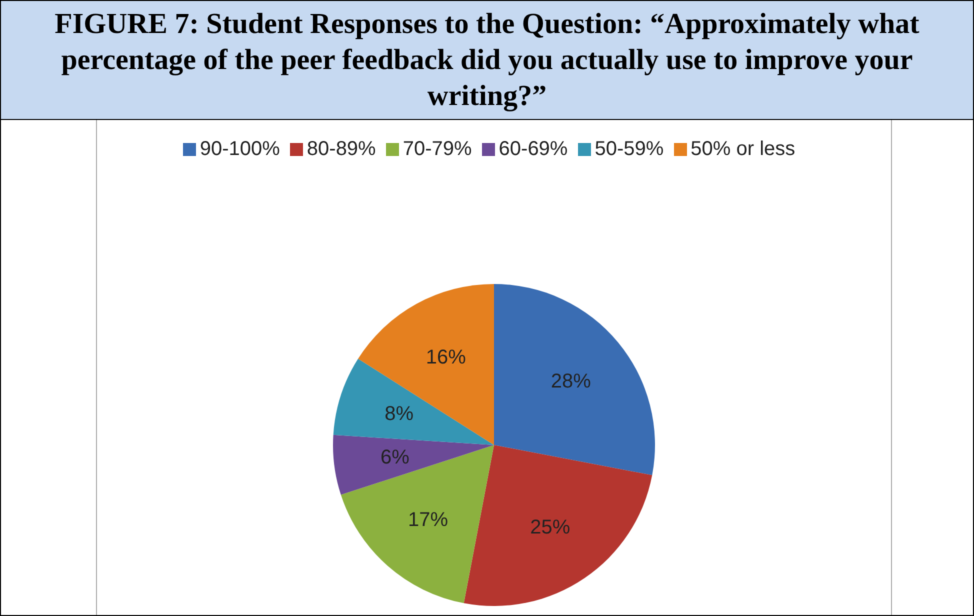 The image size is (974, 616). What do you see at coordinates (533, 149) in the screenshot?
I see `legend-label: 60-69%` at bounding box center [533, 149].